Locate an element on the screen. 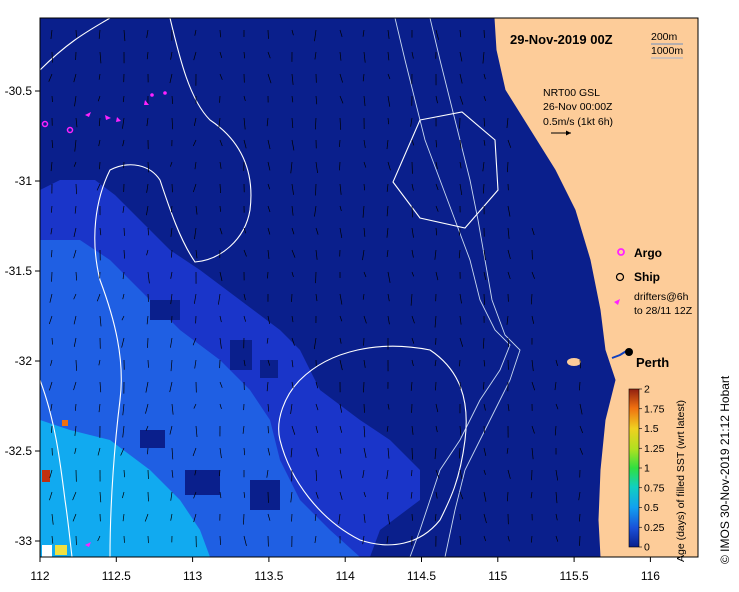 This screenshot has height=592, width=739. product-name: NRT00 GSL is located at coordinates (571, 93).